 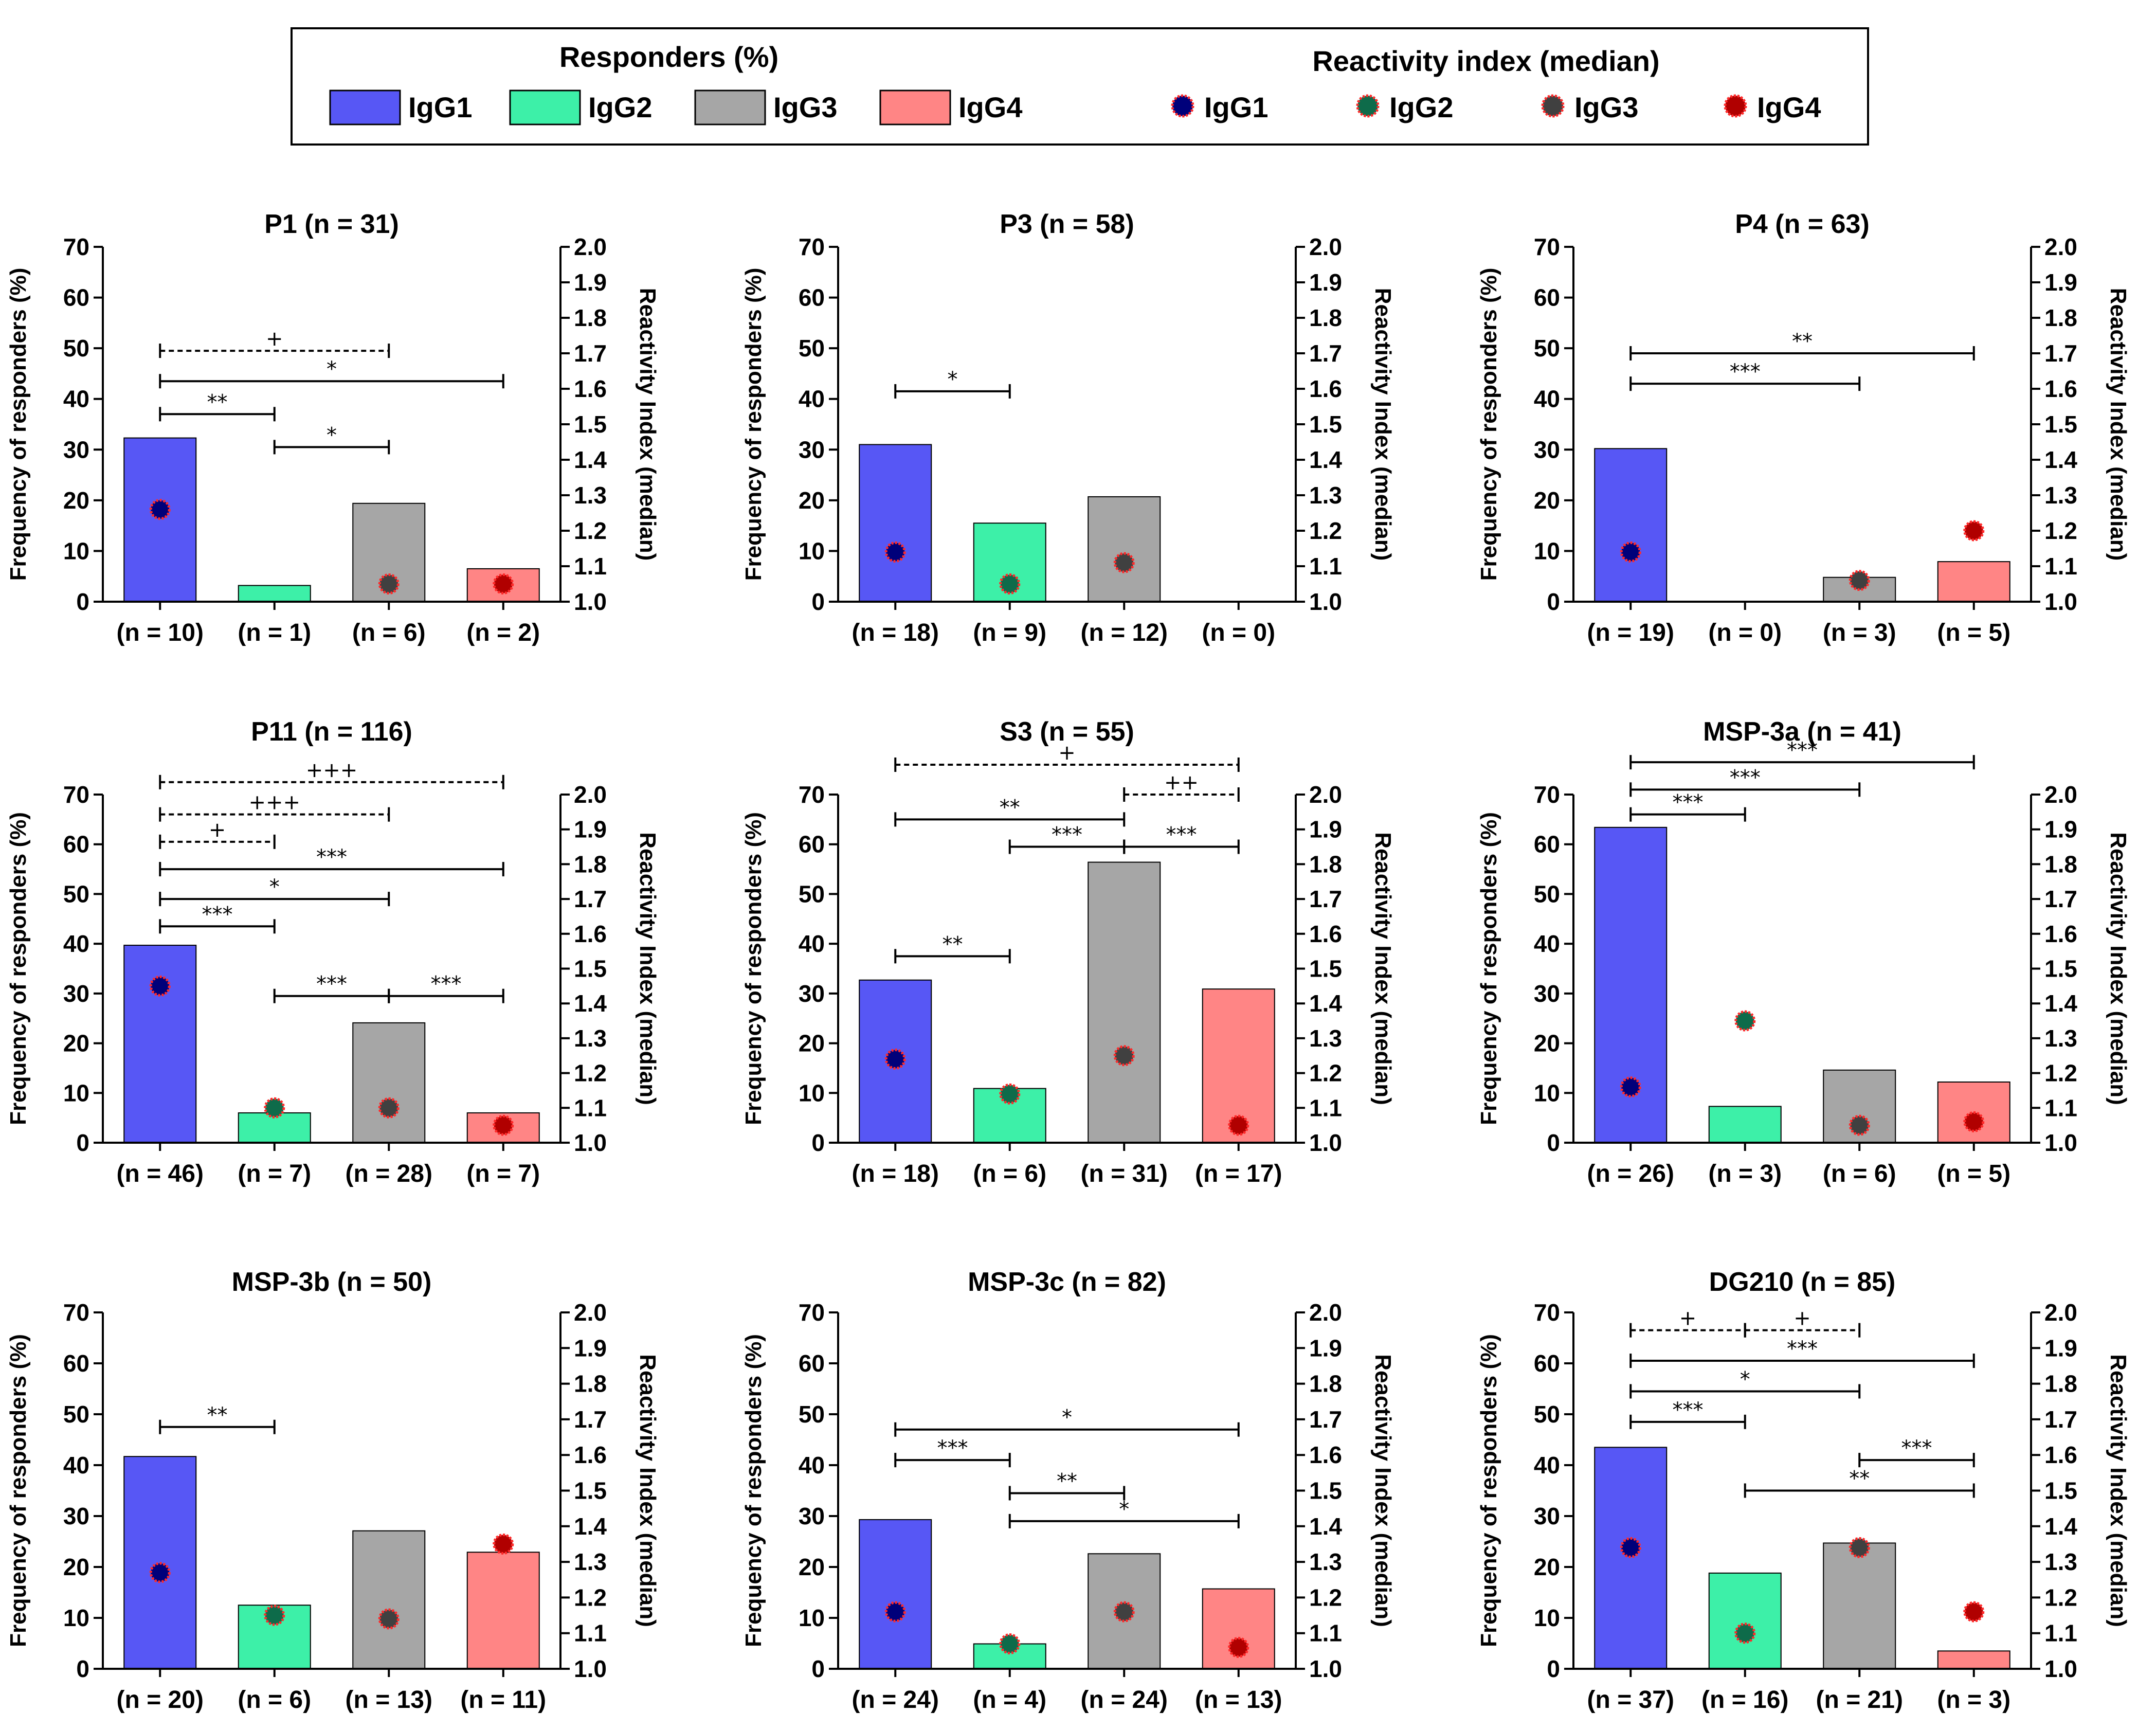 What do you see at coordinates (2060, 389) in the screenshot?
I see `y2-tick-label: 1.6` at bounding box center [2060, 389].